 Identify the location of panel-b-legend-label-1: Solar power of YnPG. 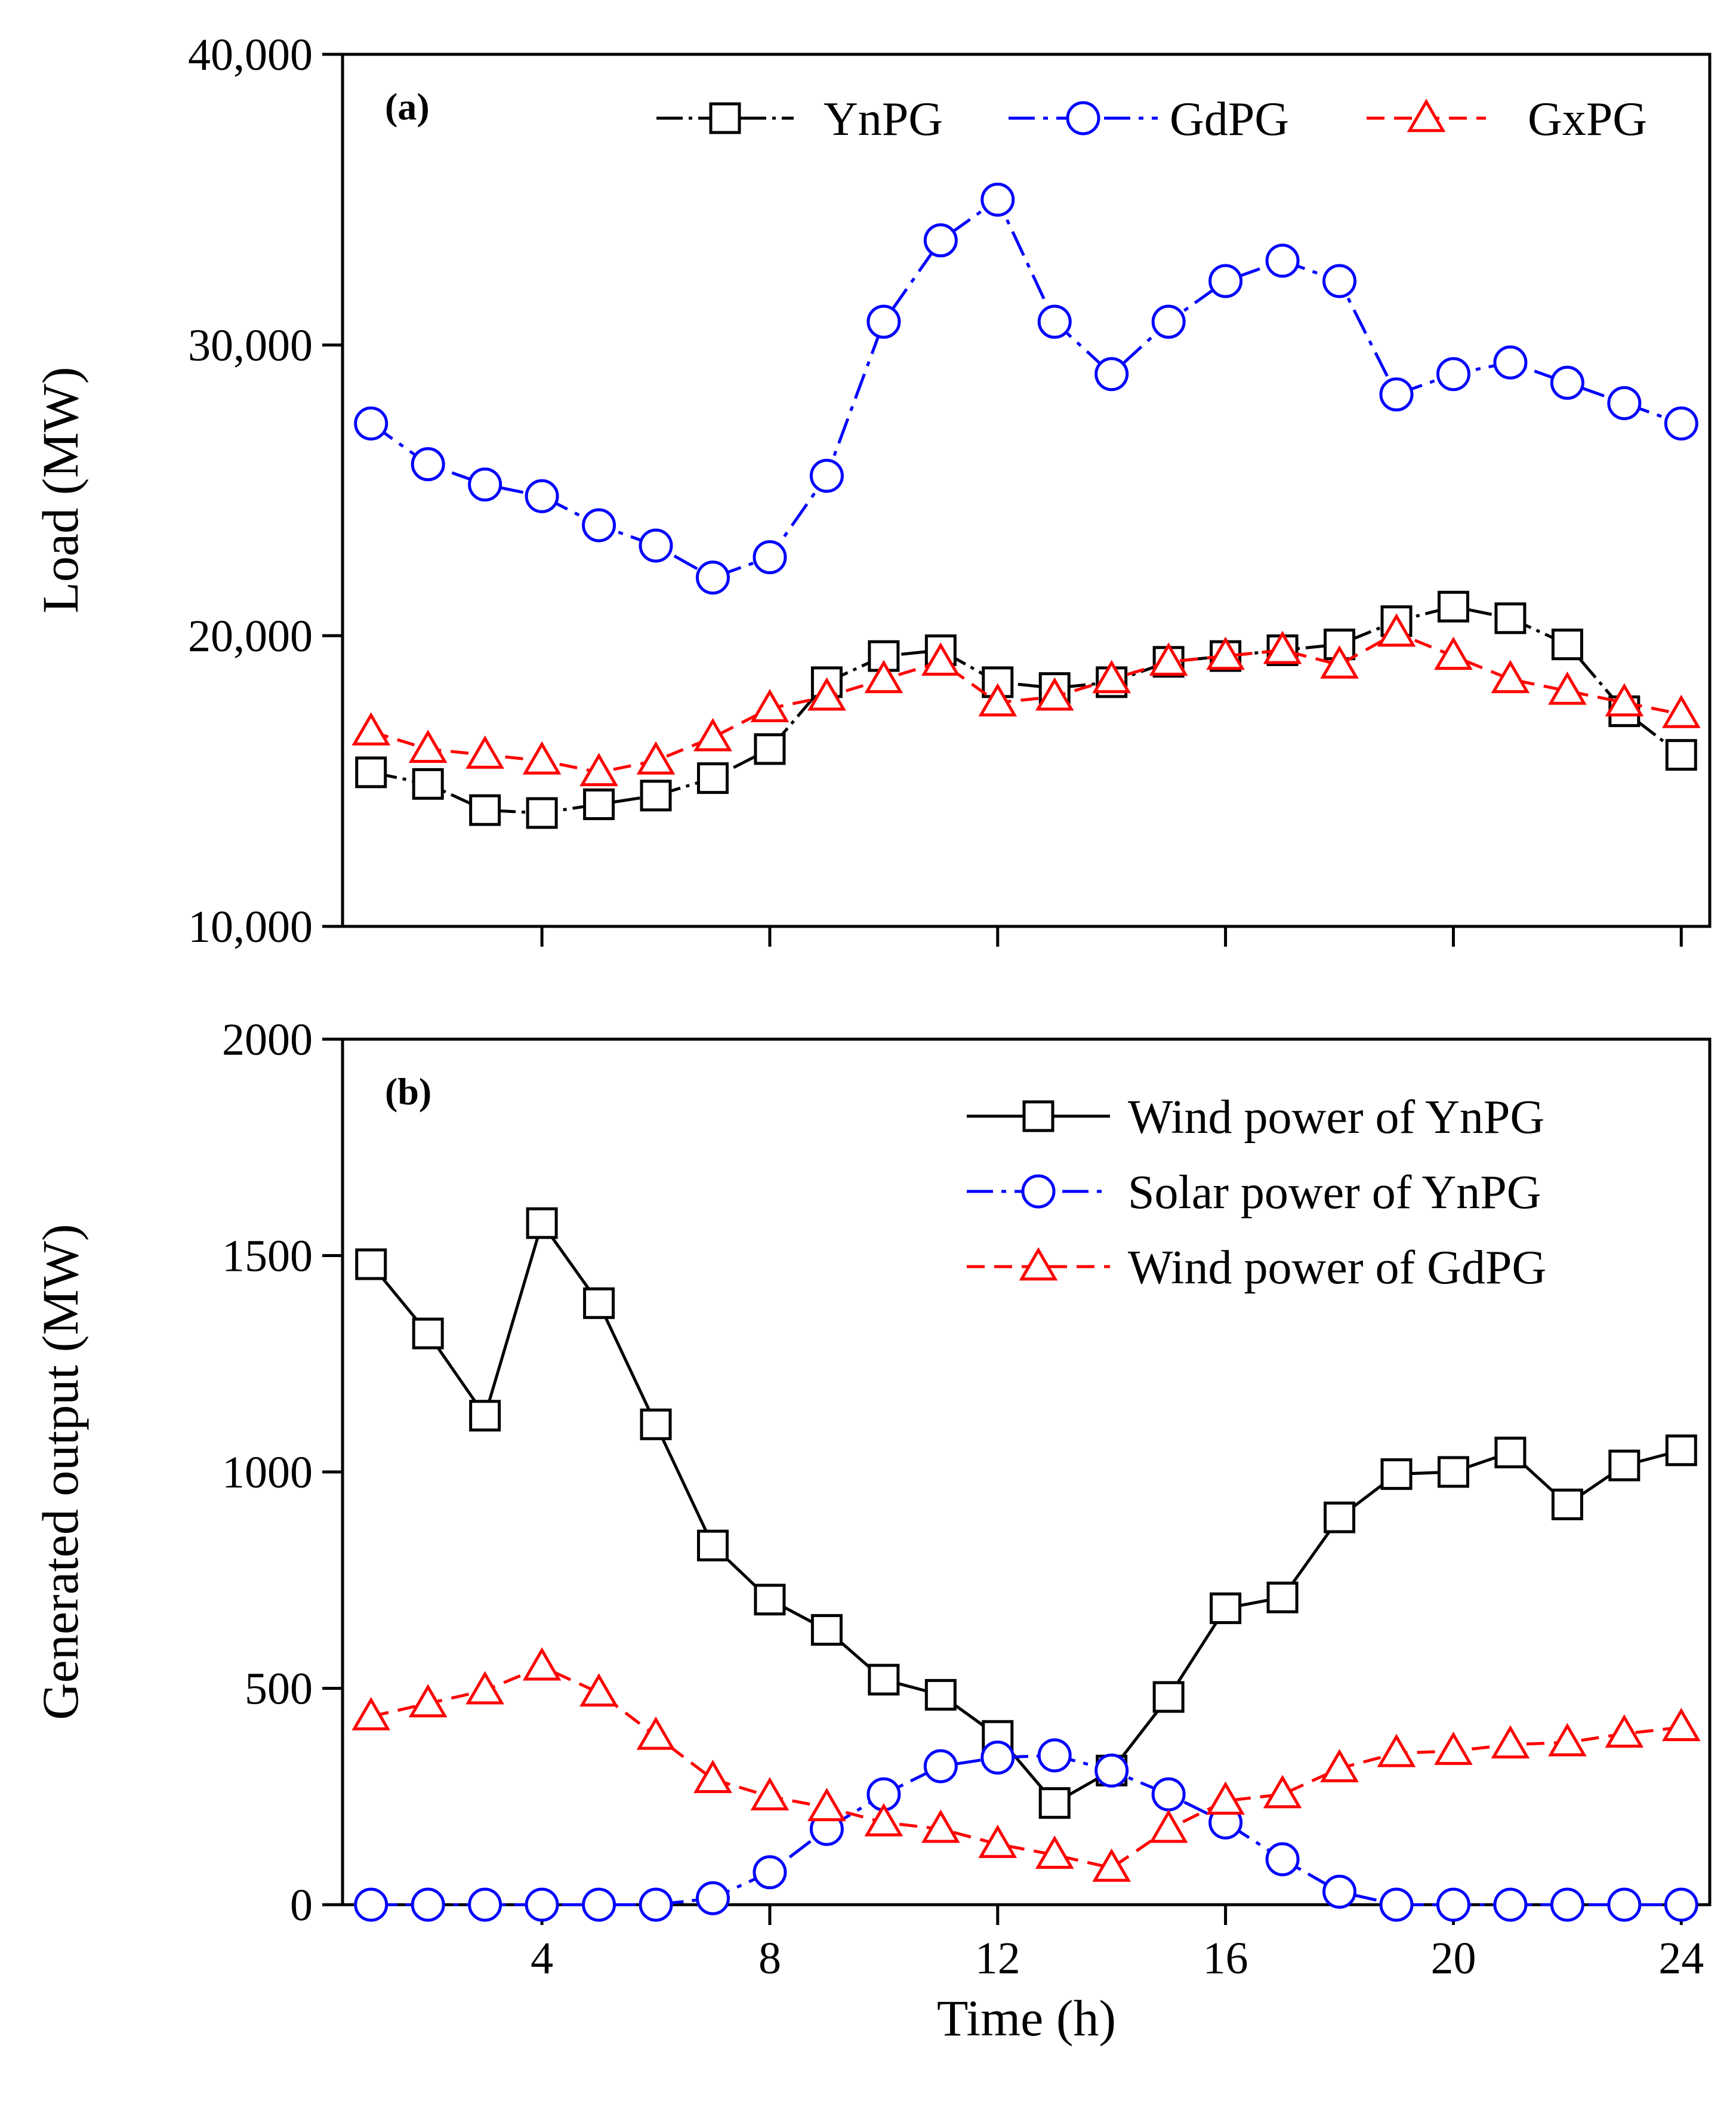
(1334, 1192).